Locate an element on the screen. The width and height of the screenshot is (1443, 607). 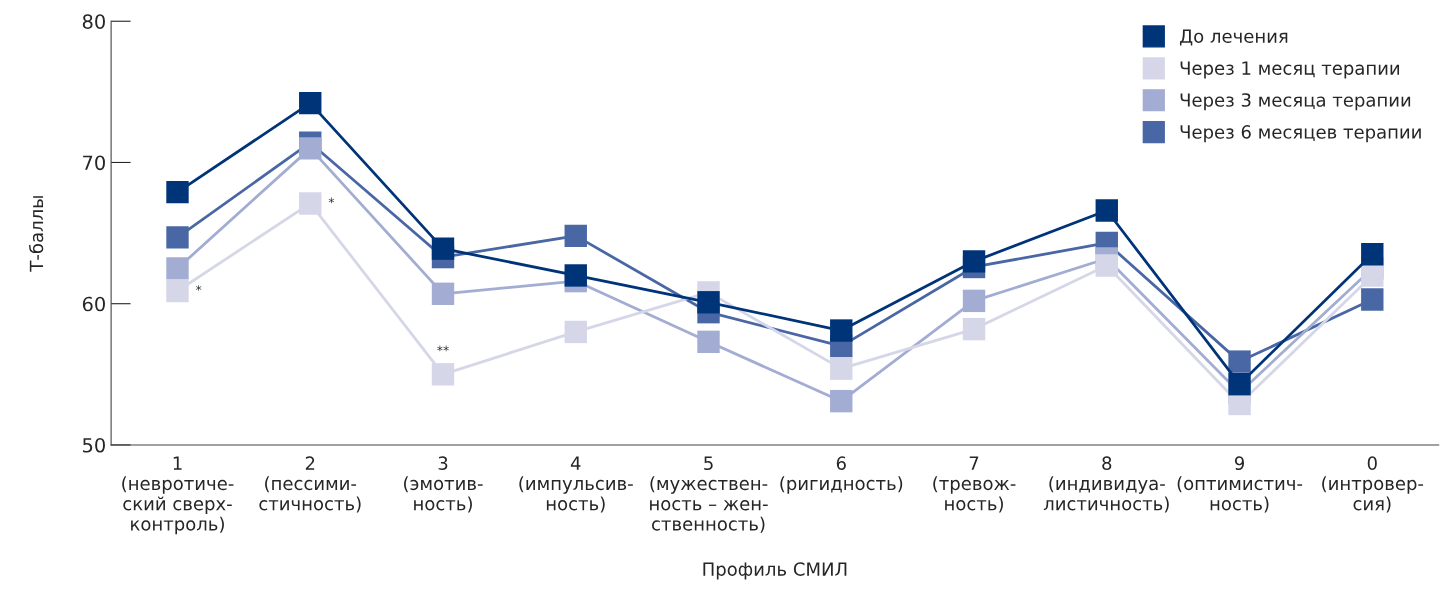
x-tick-label: 3 (эмотив- ность) is located at coordinates (443, 484).